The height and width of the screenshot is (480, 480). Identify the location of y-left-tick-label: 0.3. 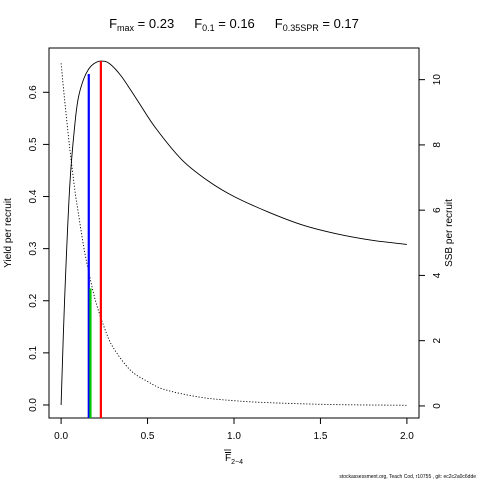
(33, 248).